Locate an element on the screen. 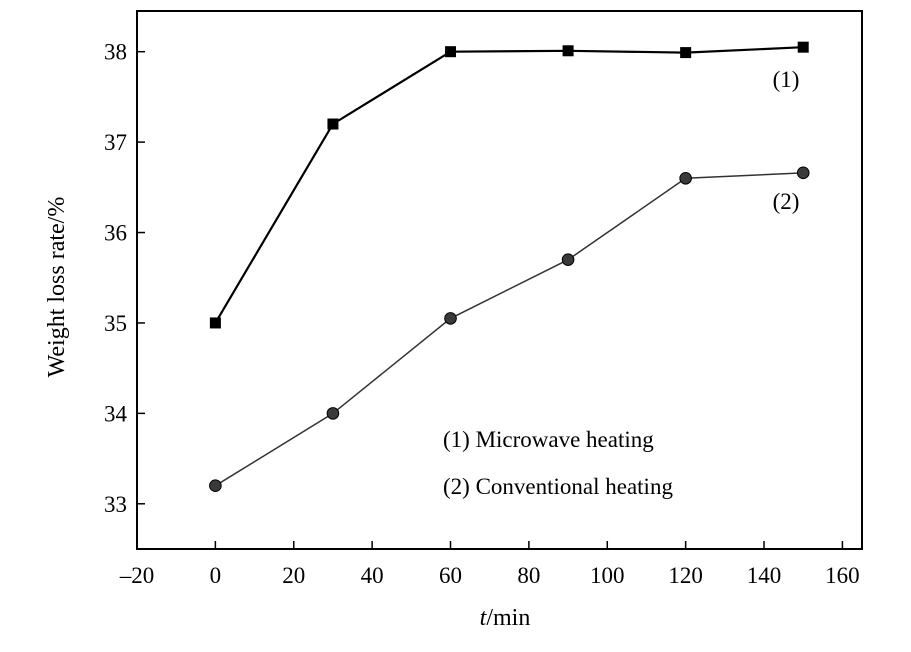 This screenshot has height=652, width=911. y-tick-label: 38 is located at coordinates (115, 52).